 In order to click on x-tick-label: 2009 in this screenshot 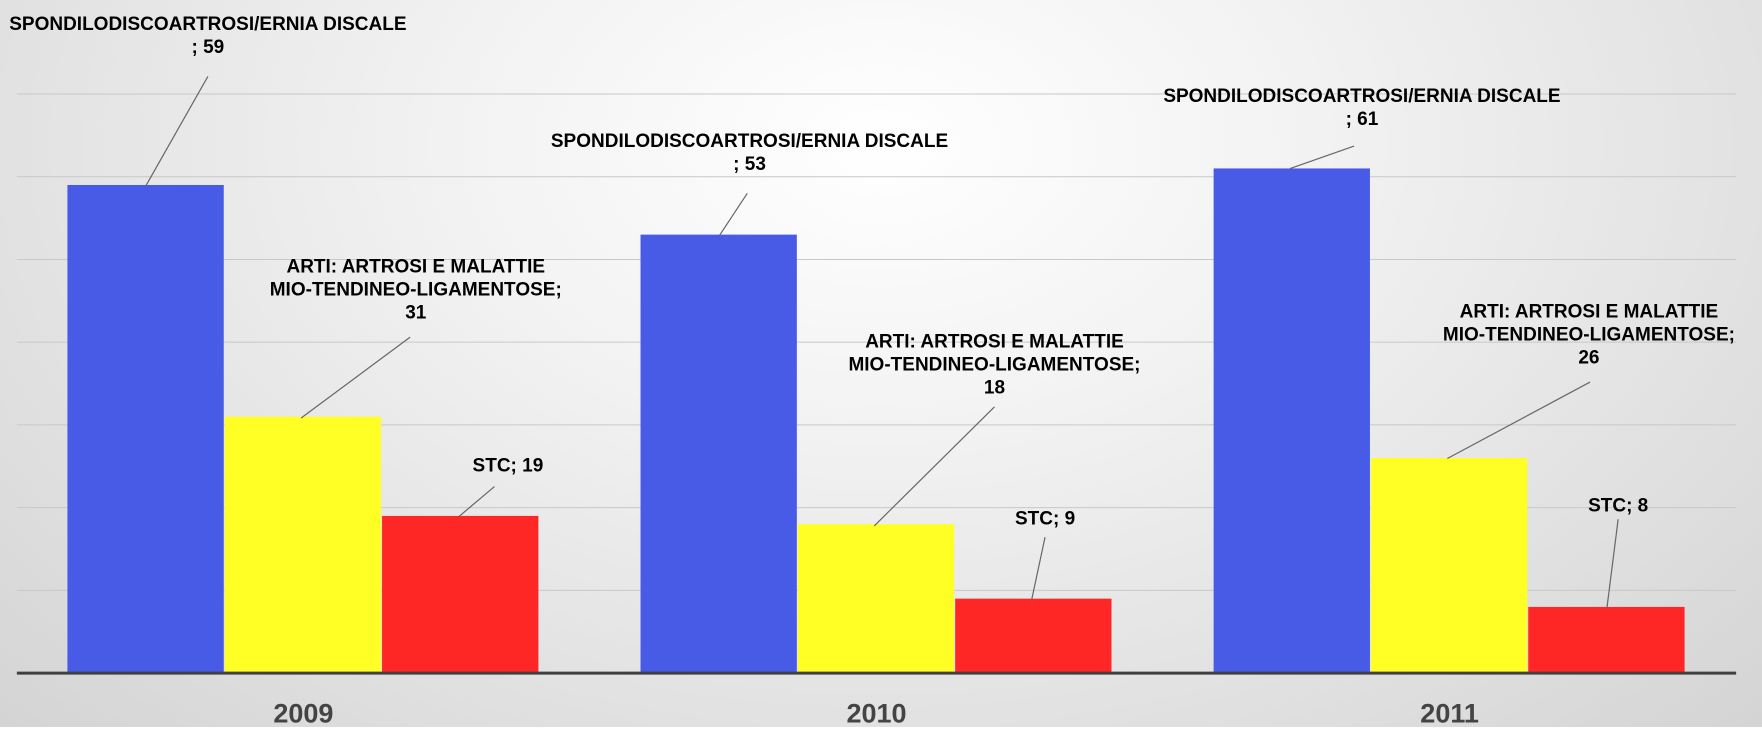, I will do `click(303, 713)`.